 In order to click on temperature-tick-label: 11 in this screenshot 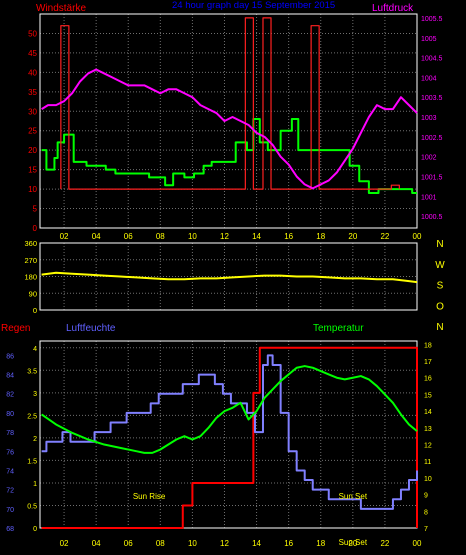, I will do `click(427, 462)`.